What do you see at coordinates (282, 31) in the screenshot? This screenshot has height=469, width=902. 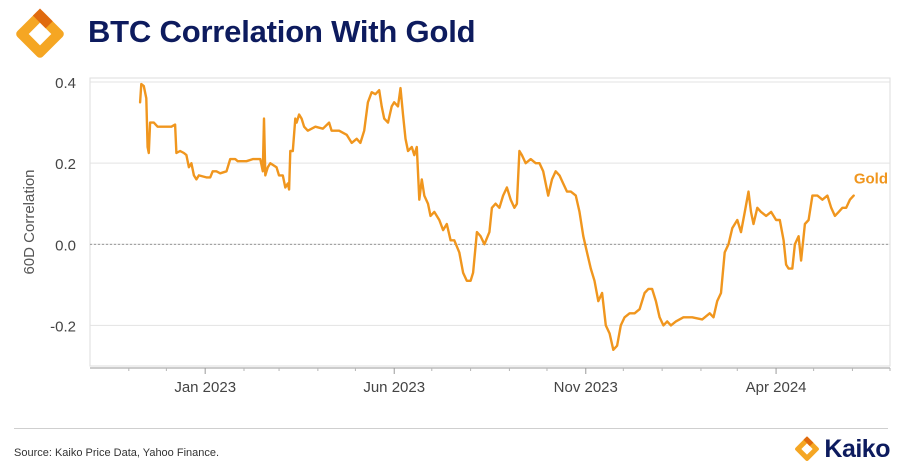 I see `page-title: BTC Correlation With Gold` at bounding box center [282, 31].